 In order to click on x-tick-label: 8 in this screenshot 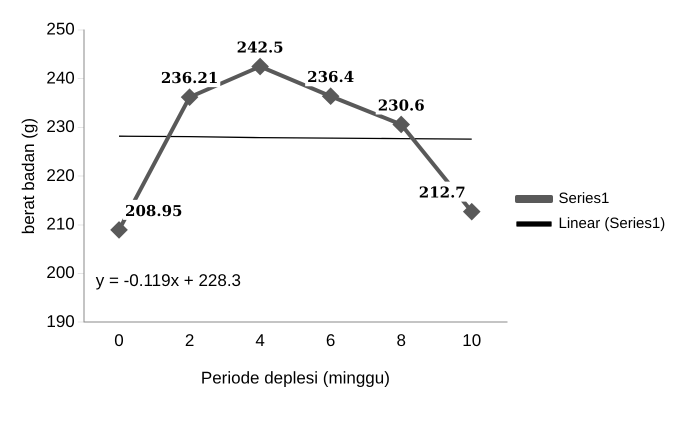, I will do `click(401, 340)`.